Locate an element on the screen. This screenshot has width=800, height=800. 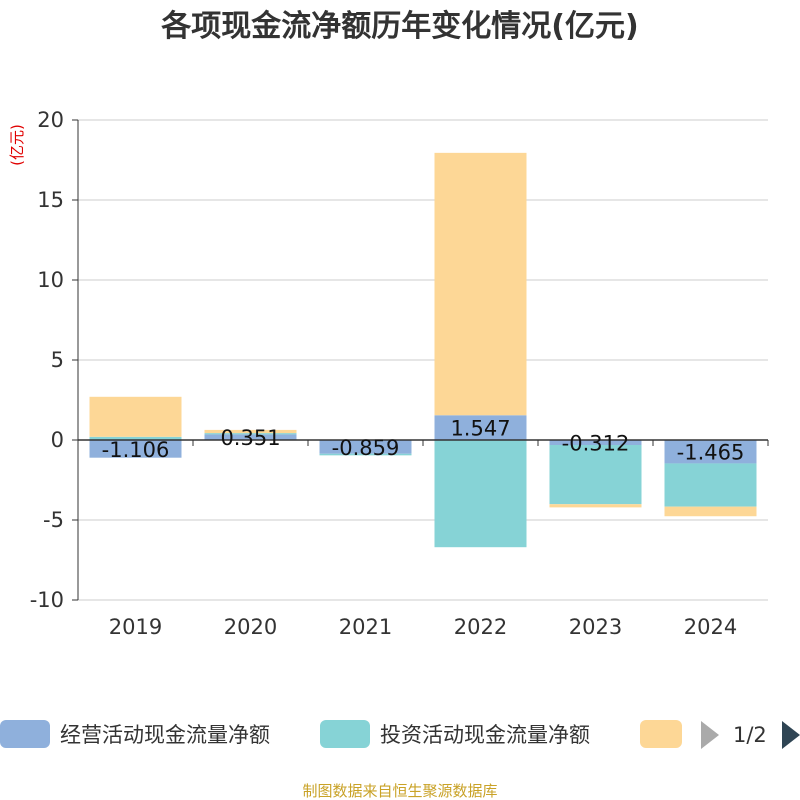
bar-investing-2021 is located at coordinates (365, 454).